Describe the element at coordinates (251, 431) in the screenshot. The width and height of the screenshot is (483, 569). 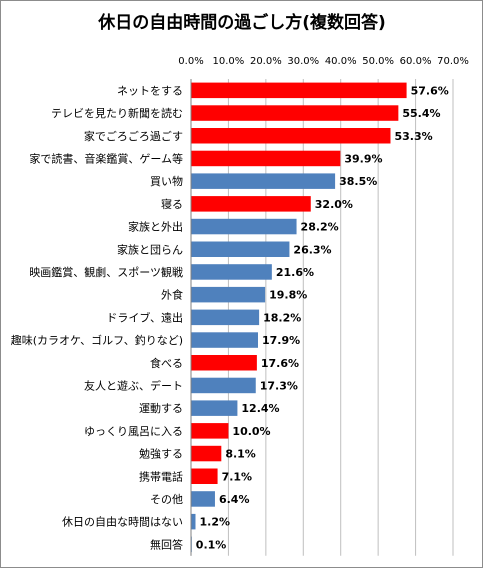
I see `value-label: 10.0%` at that location.